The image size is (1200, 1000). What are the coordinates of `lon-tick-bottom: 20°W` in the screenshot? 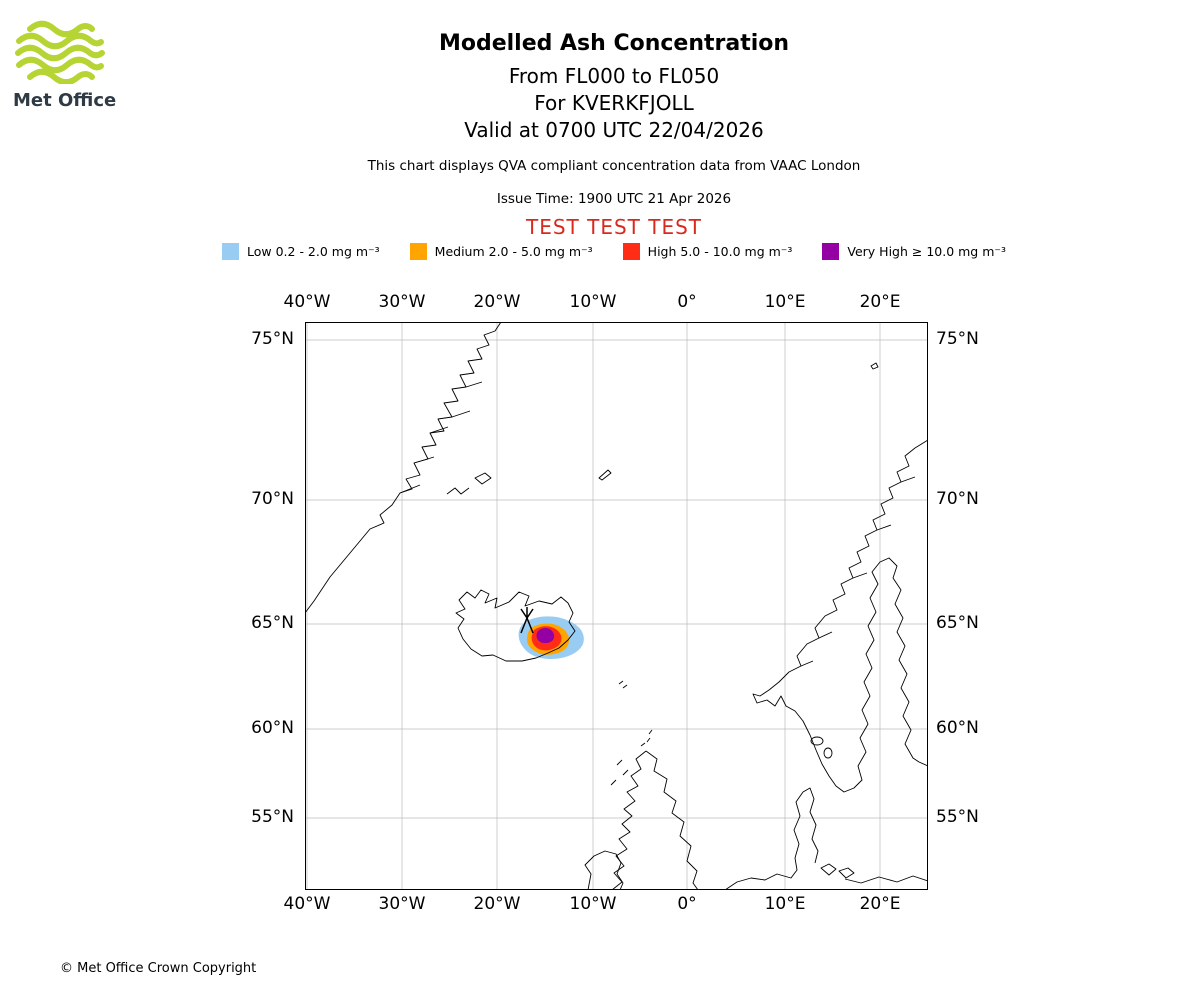 It's located at (497, 904).